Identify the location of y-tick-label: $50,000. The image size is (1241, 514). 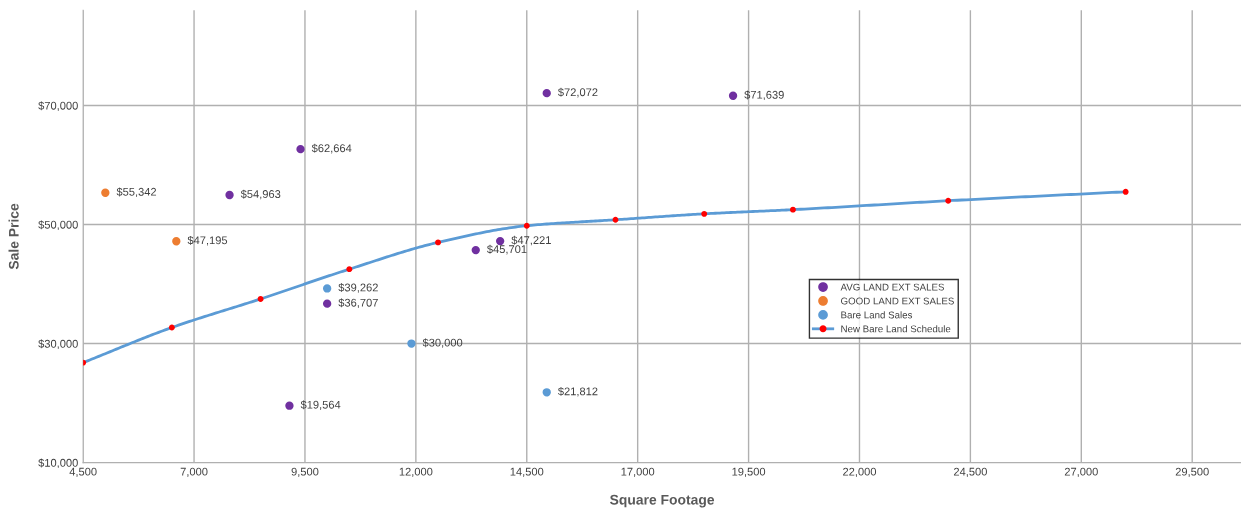
(58, 225).